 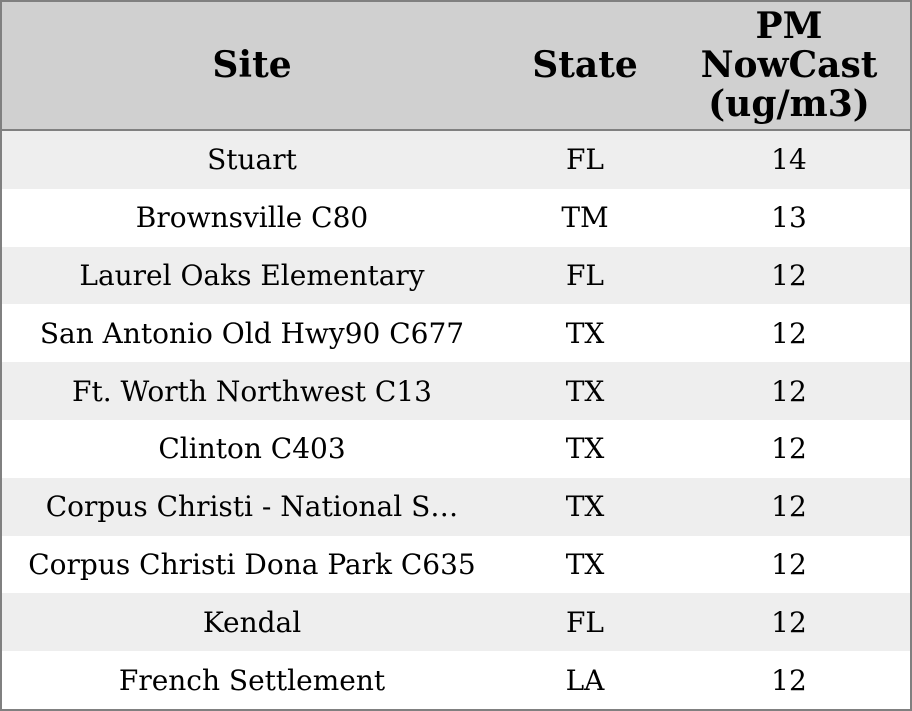 What do you see at coordinates (789, 65) in the screenshot?
I see `column-header-pm-nowcast: PM NowCast (ug/m3)` at bounding box center [789, 65].